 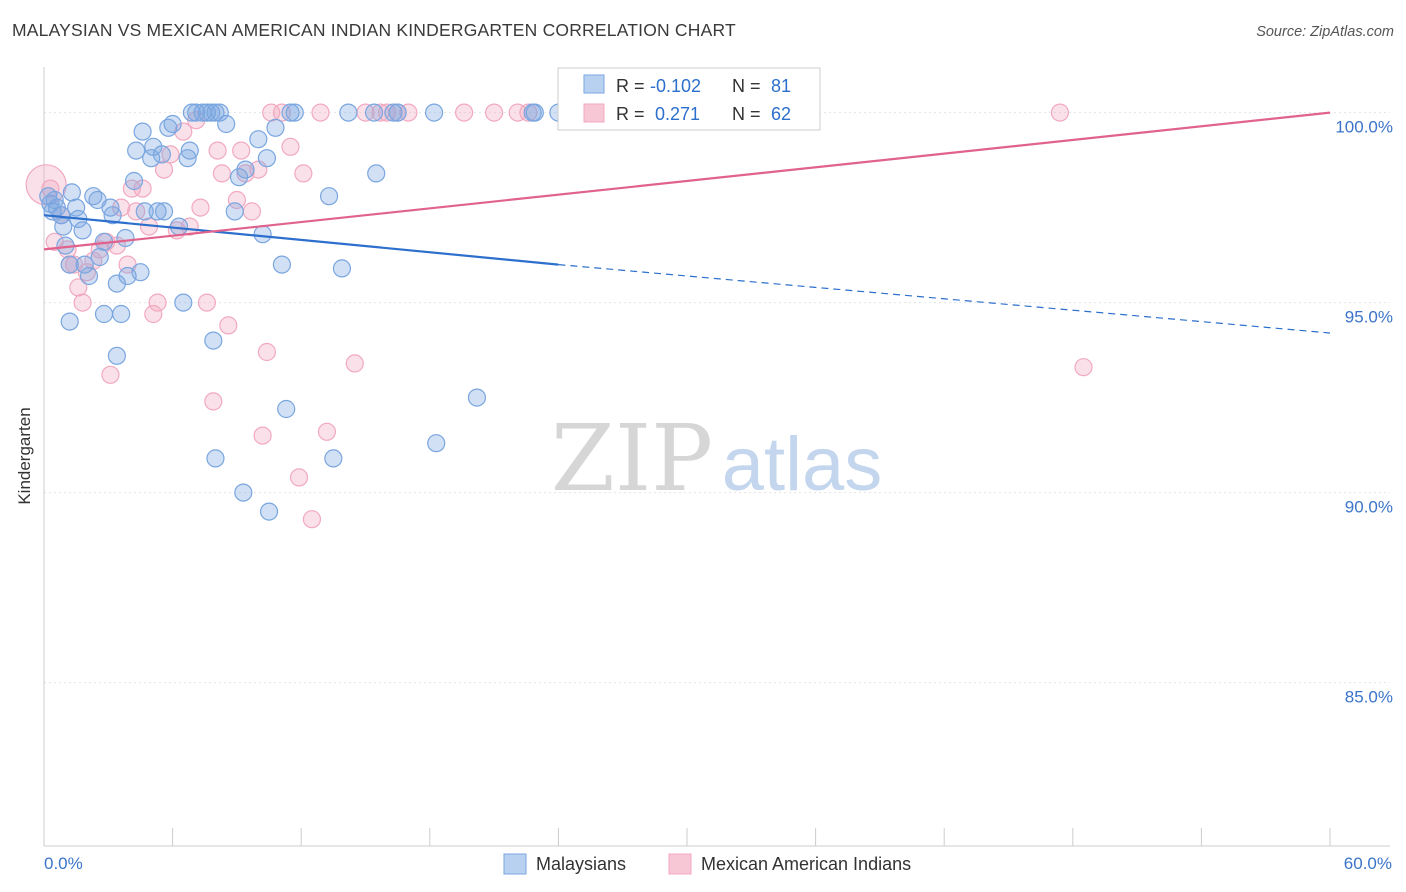 What do you see at coordinates (746, 86) in the screenshot?
I see `n-label-1: N =` at bounding box center [746, 86].